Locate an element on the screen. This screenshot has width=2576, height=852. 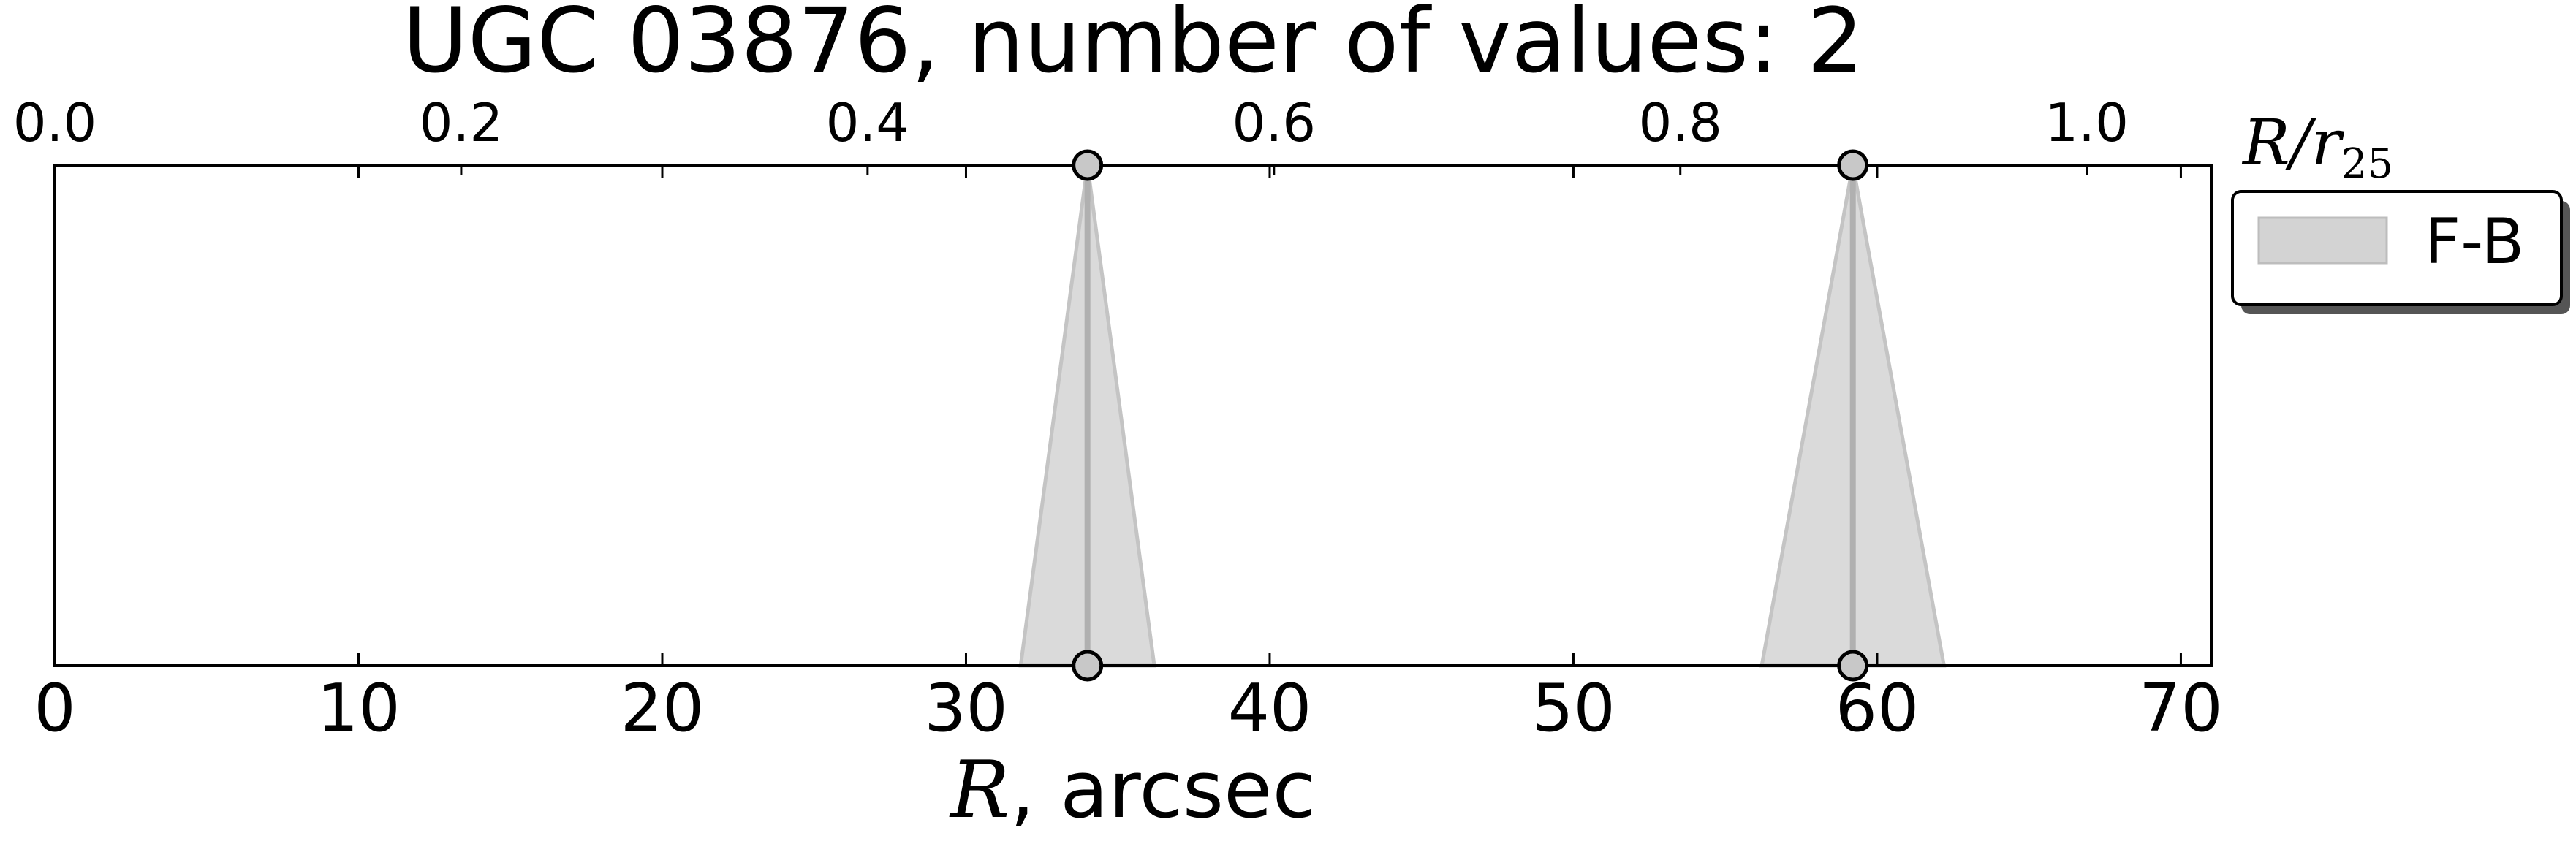
bottom-tick-label: 10 is located at coordinates (359, 708).